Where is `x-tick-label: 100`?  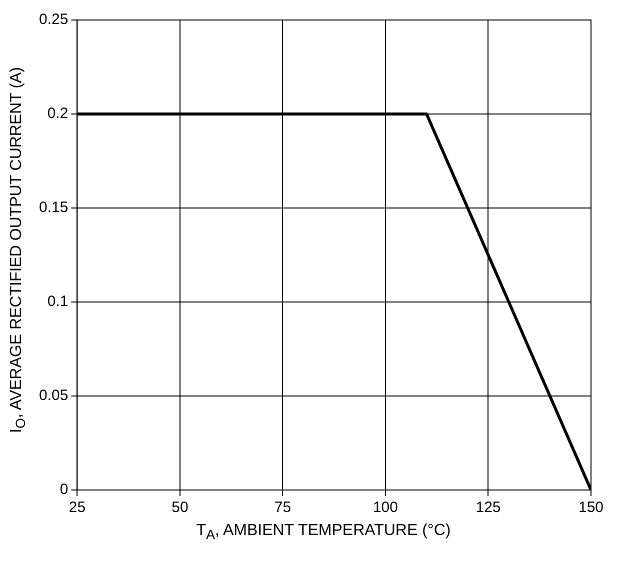 x-tick-label: 100 is located at coordinates (385, 507).